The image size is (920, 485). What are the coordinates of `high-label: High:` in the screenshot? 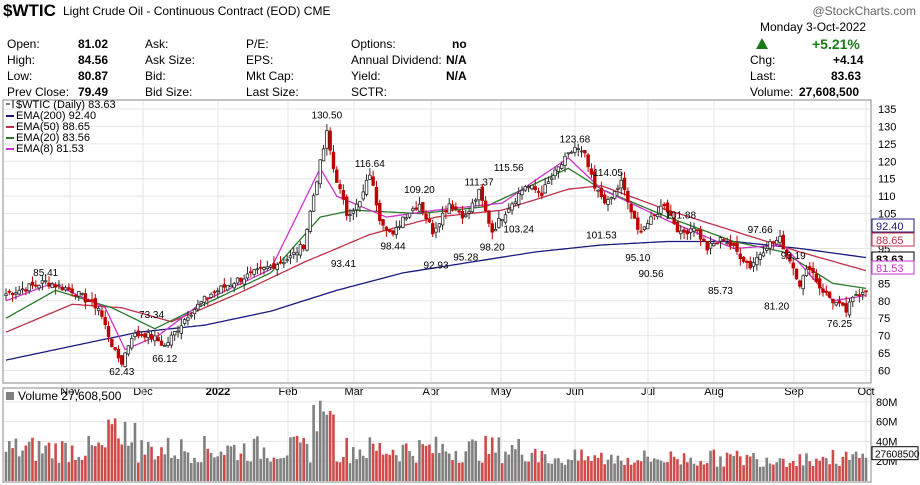 It's located at (21, 60).